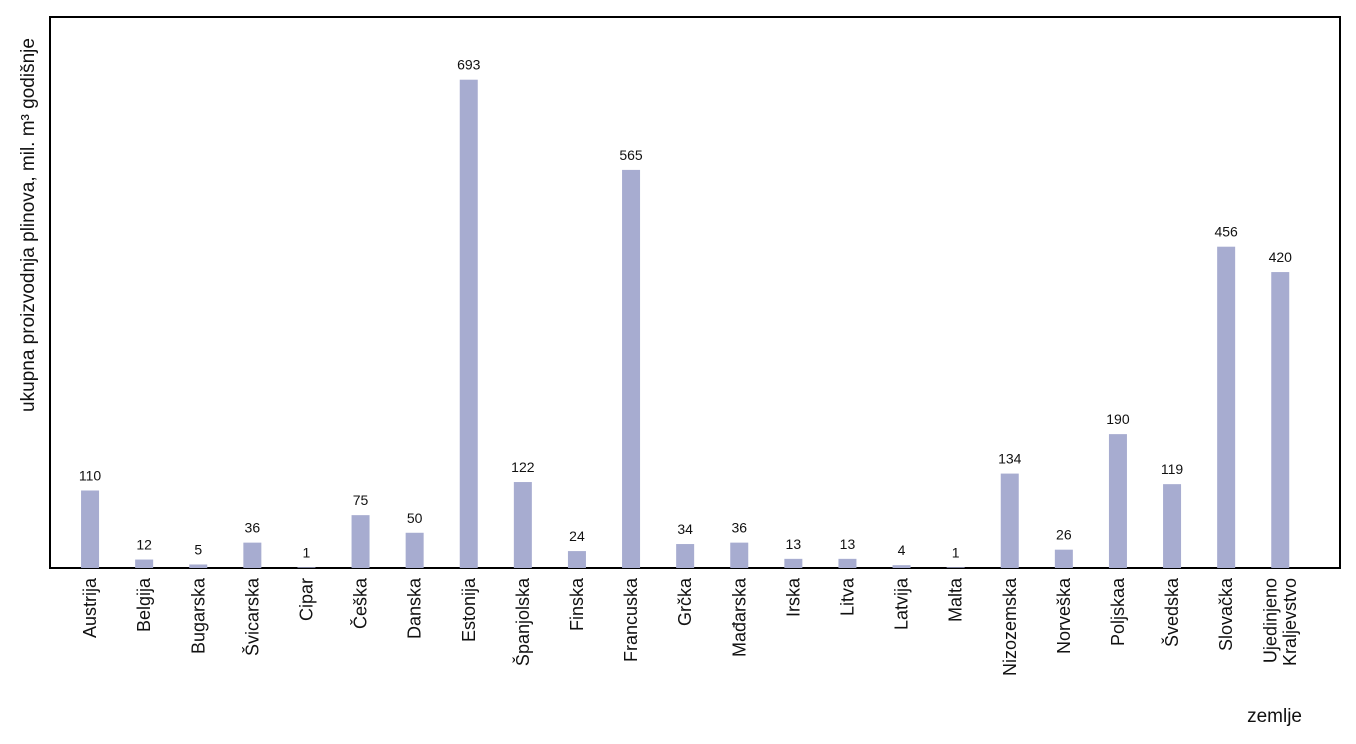 Image resolution: width=1356 pixels, height=744 pixels. Describe the element at coordinates (902, 603) in the screenshot. I see `x-tick-label: Latvija` at that location.